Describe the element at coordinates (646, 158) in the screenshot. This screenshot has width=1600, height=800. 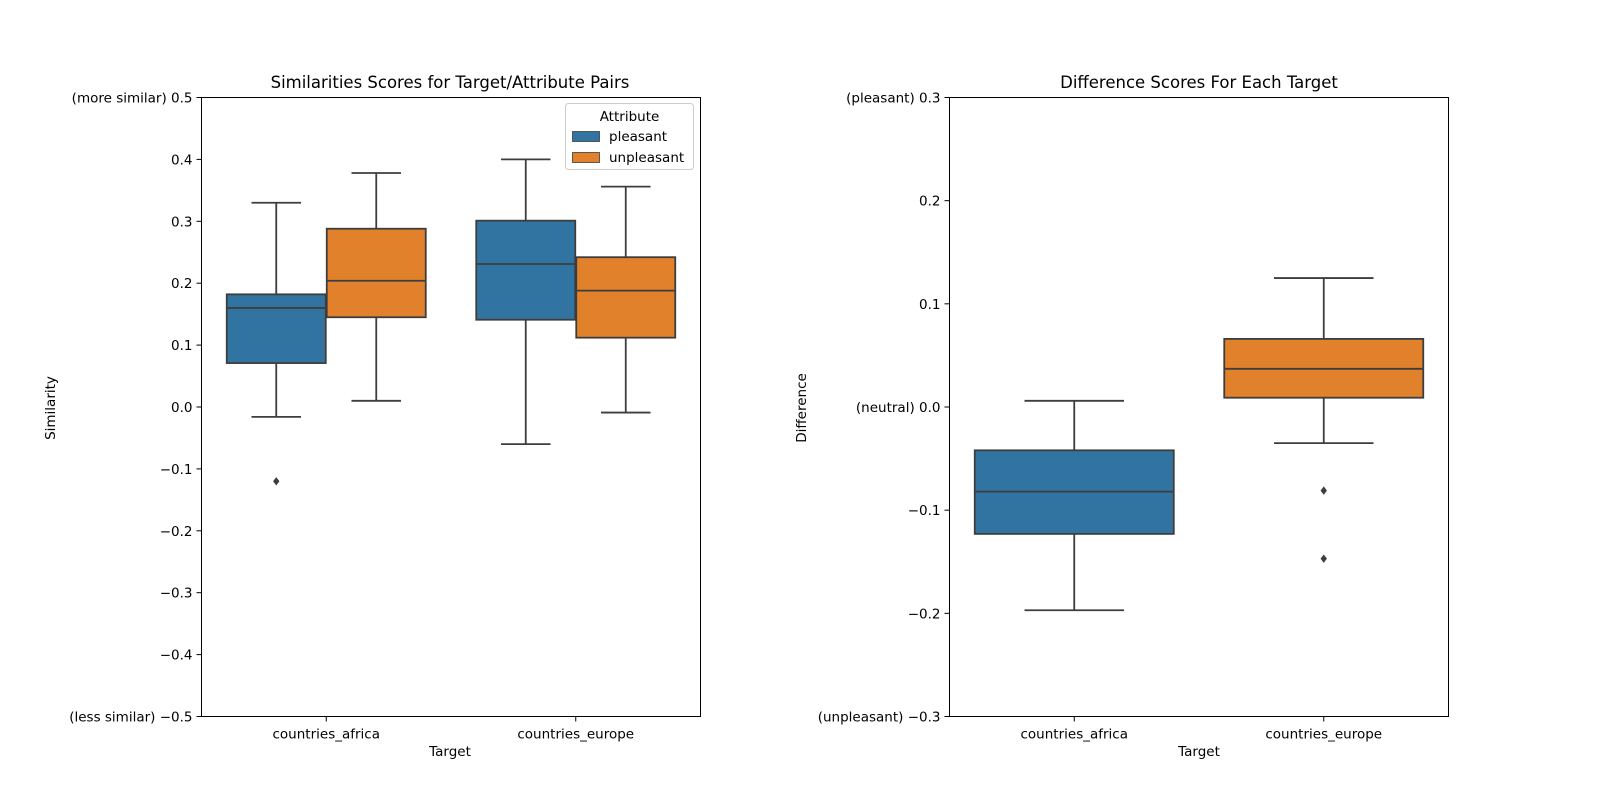
I see `legend-label-unpleasant: unpleasant` at that location.